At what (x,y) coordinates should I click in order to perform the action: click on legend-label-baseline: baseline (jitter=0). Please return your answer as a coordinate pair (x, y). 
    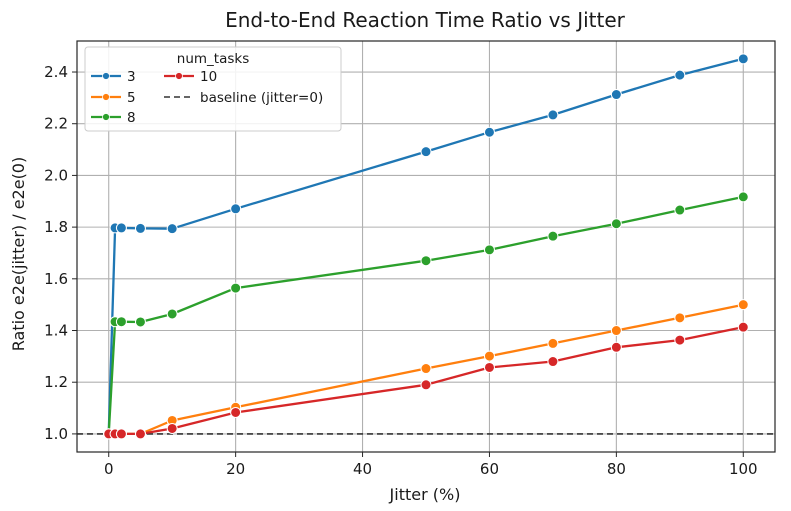
    Looking at the image, I should click on (261, 98).